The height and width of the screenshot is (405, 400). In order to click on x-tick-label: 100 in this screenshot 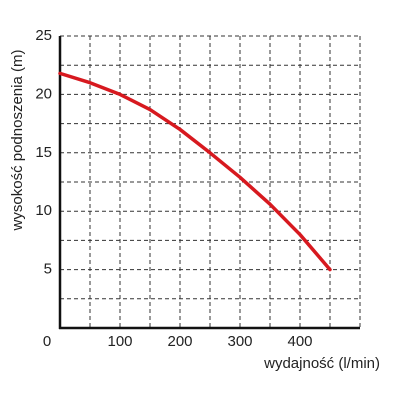, I will do `click(119, 341)`.